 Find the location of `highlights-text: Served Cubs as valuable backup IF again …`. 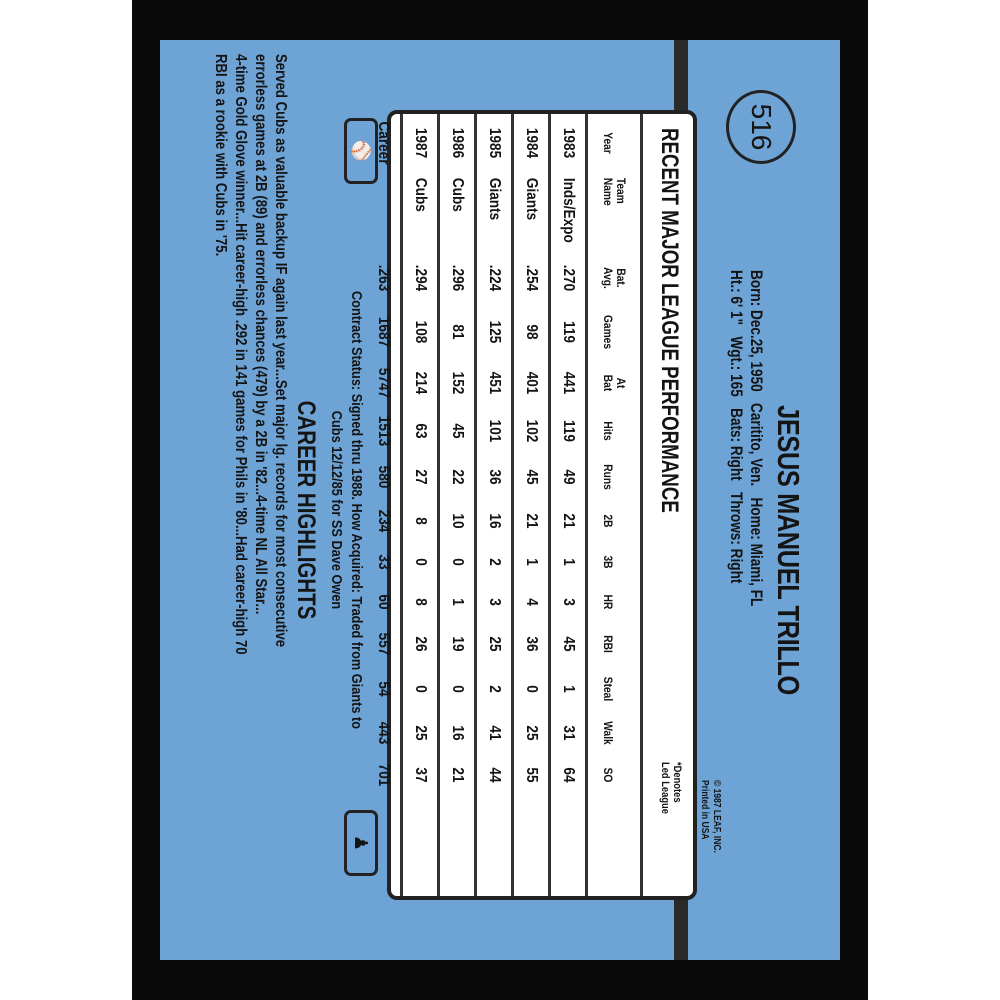

highlights-text: Served Cubs as valuable backup IF again … is located at coordinates (250, 428).